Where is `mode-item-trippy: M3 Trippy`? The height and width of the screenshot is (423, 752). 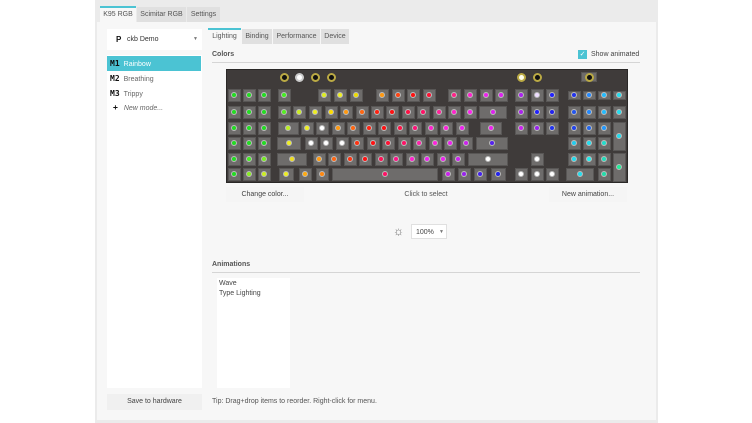 mode-item-trippy: M3 Trippy is located at coordinates (154, 93).